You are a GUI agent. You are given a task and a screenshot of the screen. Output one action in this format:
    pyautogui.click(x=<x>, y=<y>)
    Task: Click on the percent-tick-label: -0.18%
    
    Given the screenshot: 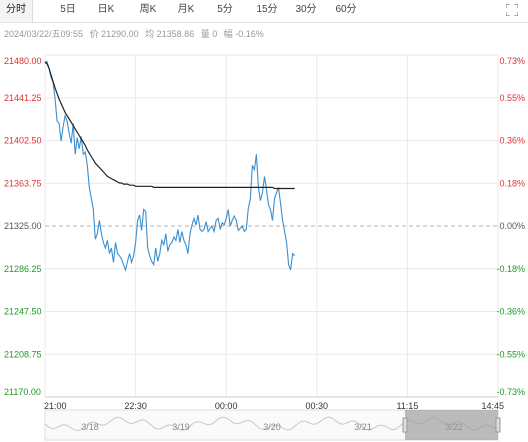 What is the action you would take?
    pyautogui.click(x=510, y=269)
    